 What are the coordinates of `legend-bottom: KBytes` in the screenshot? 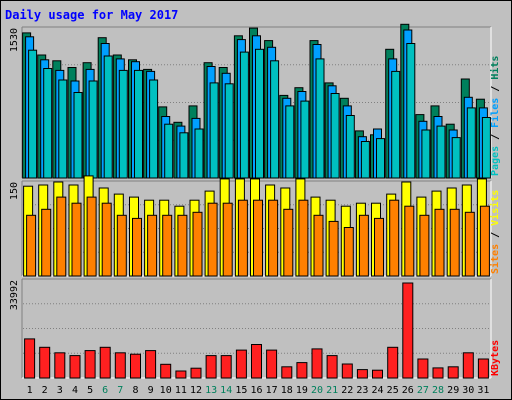 It's located at (495, 358).